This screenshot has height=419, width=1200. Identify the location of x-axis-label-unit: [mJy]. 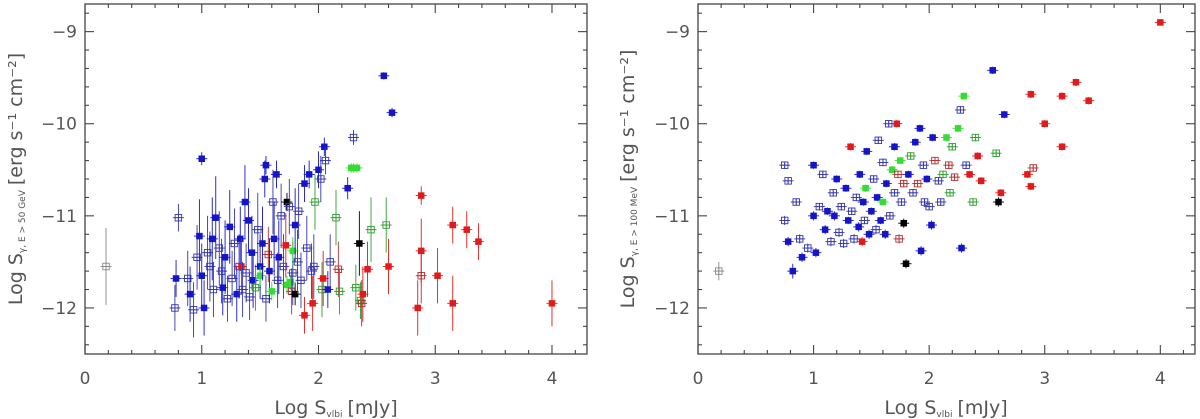
(372, 408).